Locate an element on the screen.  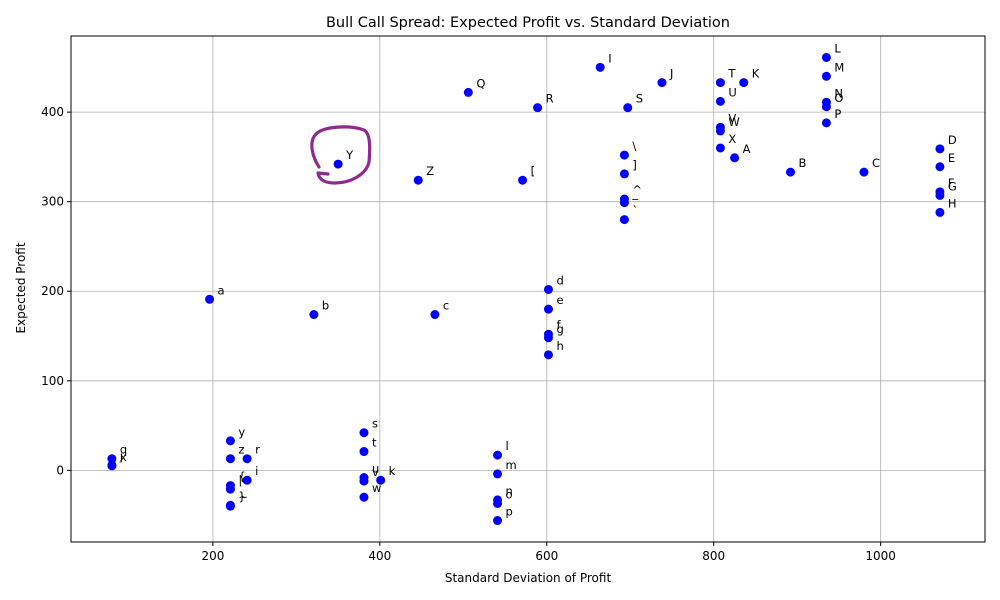
x-tick-label: 1000 is located at coordinates (880, 556).